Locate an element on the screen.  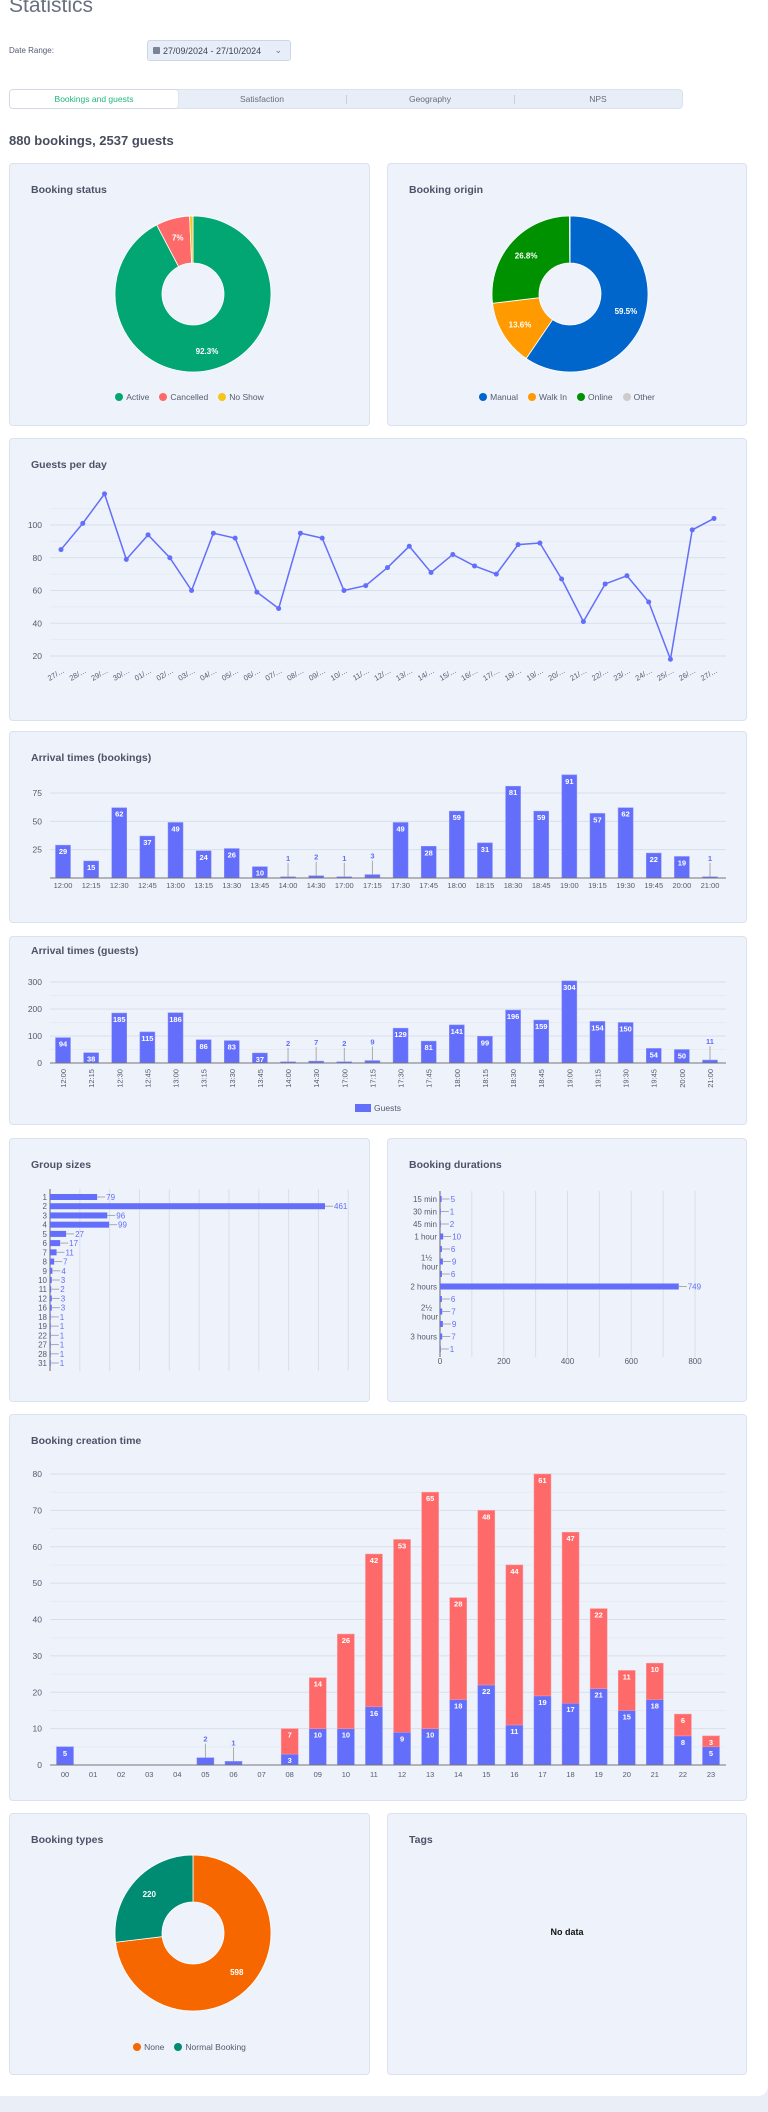
legend-item-other: Other is located at coordinates (638, 397).